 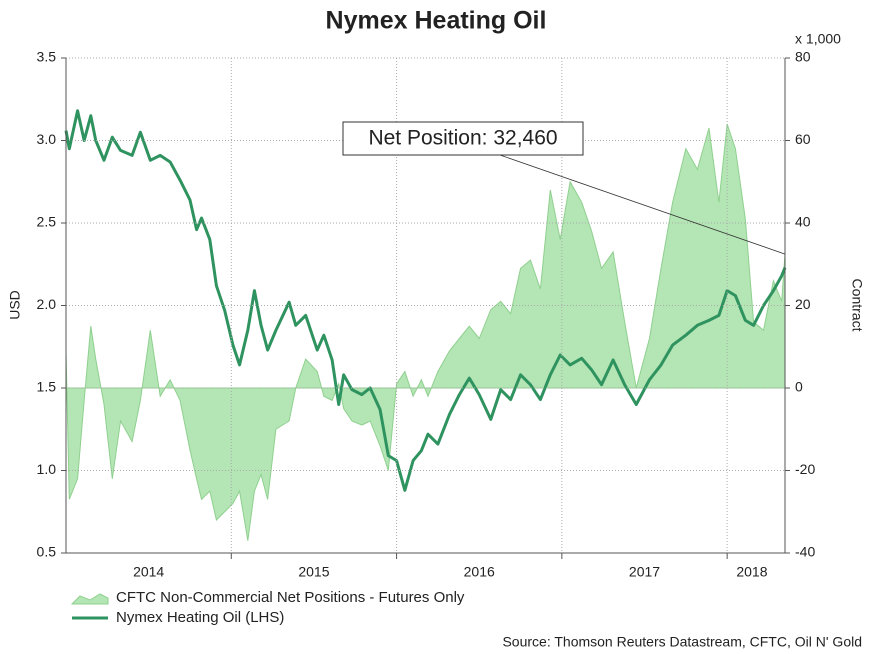 I want to click on y-tick-label: 1.0, so click(x=47, y=469).